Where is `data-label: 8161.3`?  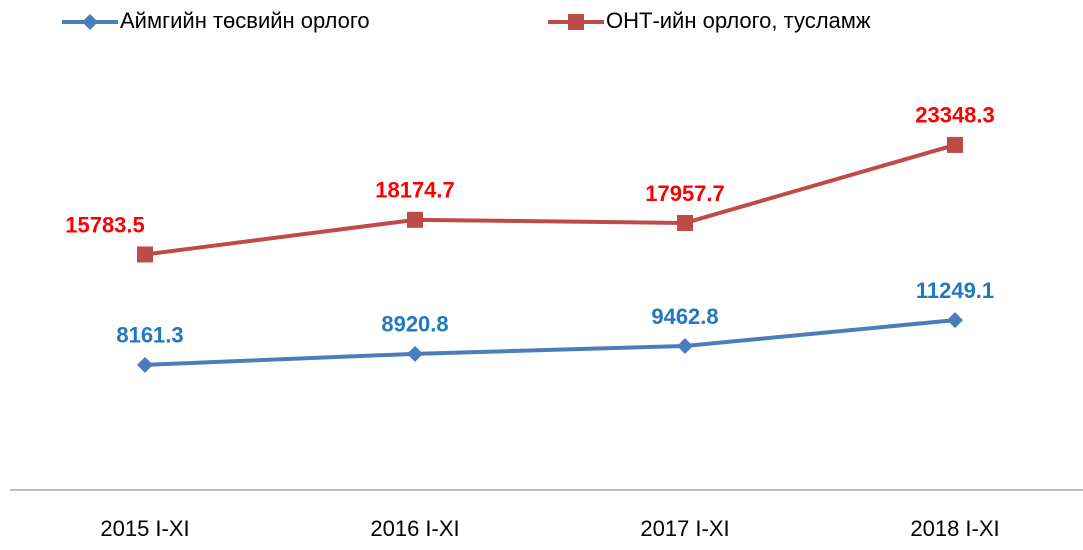 data-label: 8161.3 is located at coordinates (149, 335).